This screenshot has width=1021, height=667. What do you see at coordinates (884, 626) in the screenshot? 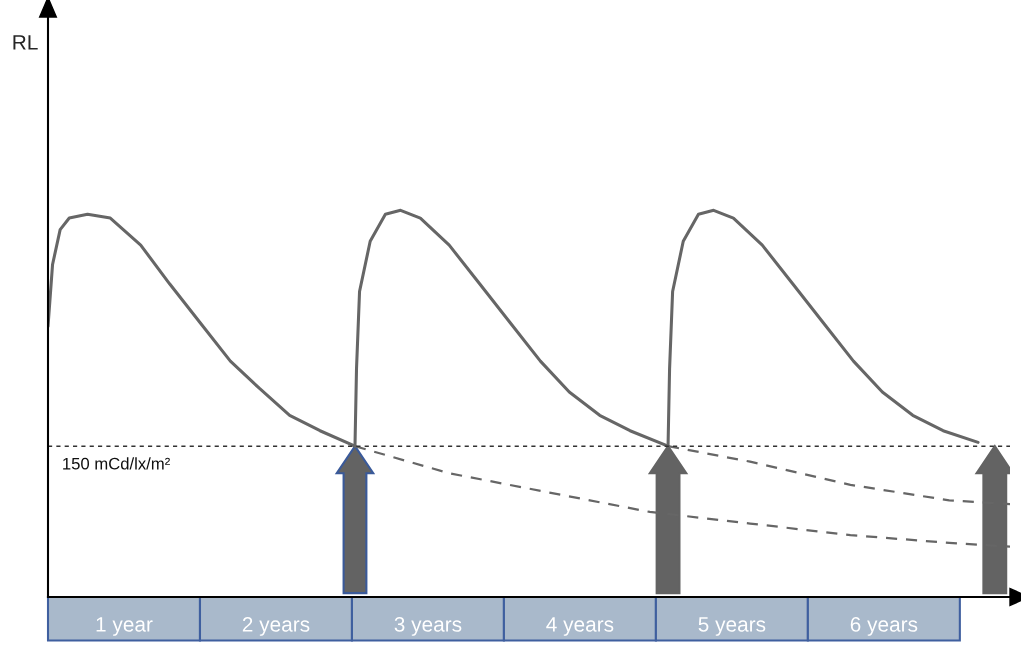
I see `x-tick-label: 6 years` at bounding box center [884, 626].